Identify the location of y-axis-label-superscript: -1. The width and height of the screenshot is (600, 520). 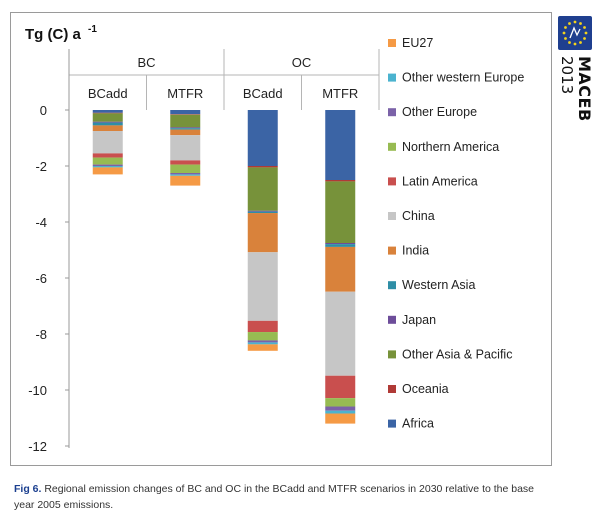
(92, 29).